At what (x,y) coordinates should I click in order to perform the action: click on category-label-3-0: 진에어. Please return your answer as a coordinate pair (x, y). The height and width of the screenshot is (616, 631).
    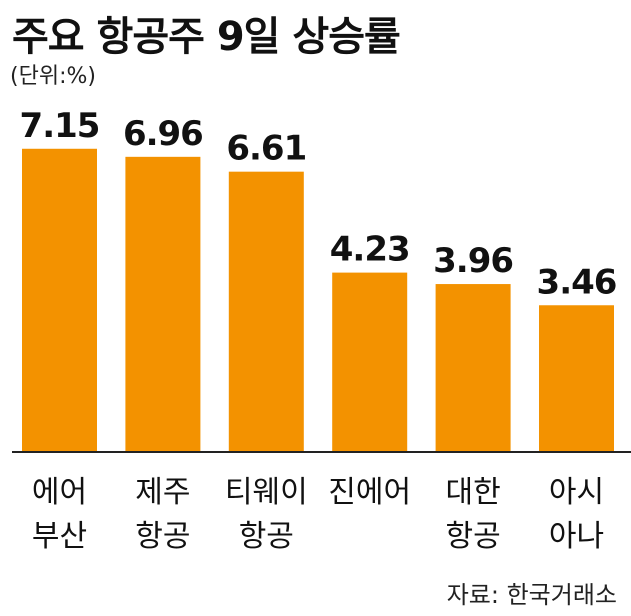
    Looking at the image, I should click on (369, 492).